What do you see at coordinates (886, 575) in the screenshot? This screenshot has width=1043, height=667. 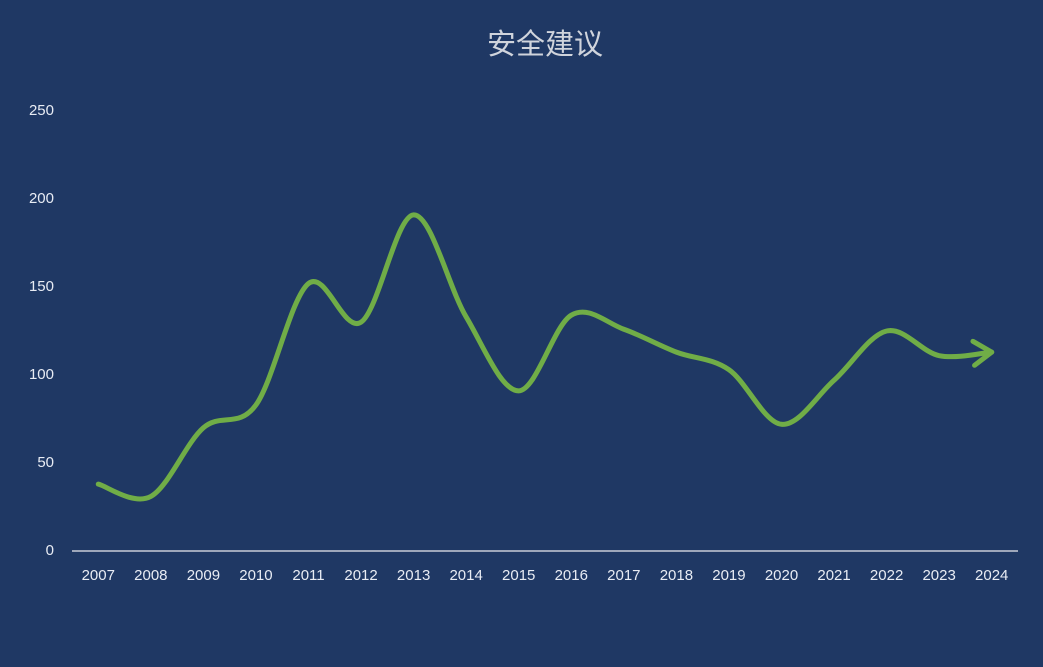 I see `x-tick-label: 2022` at bounding box center [886, 575].